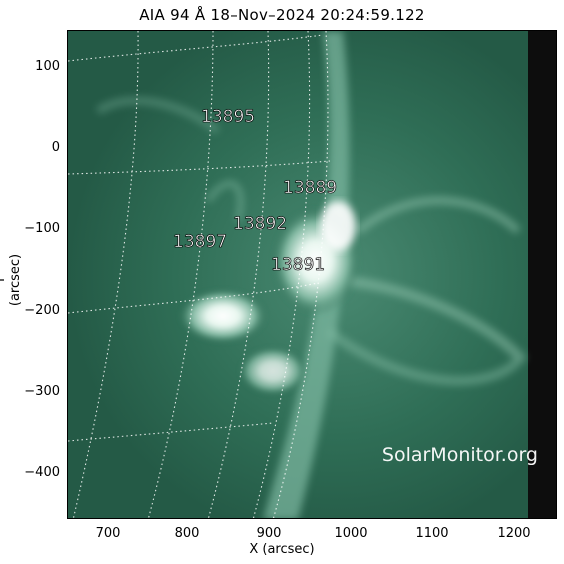 The width and height of the screenshot is (564, 564). Describe the element at coordinates (11, 280) in the screenshot. I see `y-axis-title: Y (arcsec)` at that location.